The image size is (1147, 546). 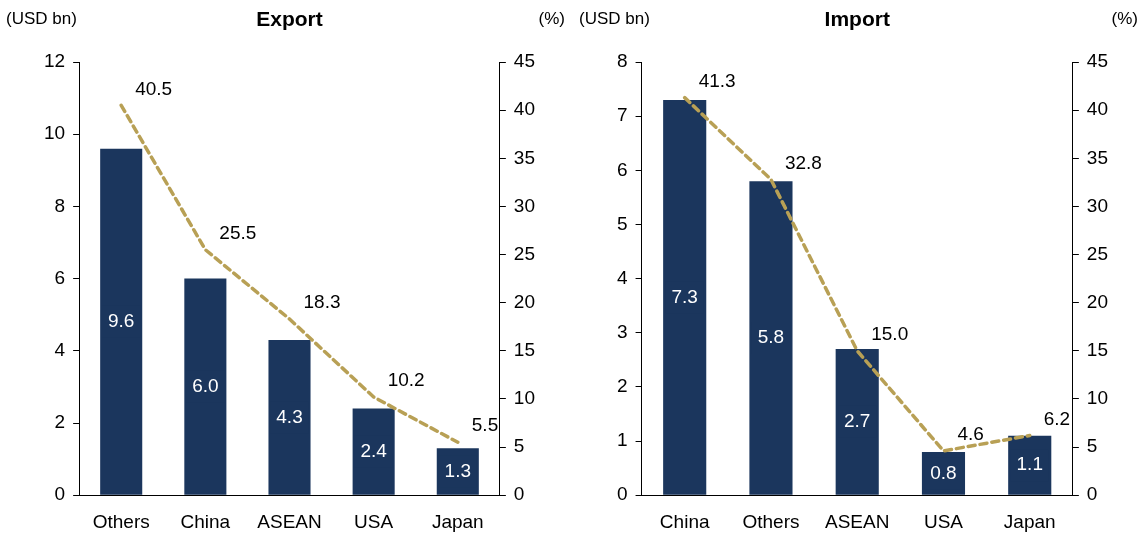 I want to click on y-tick-label: 5, so click(x=622, y=223).